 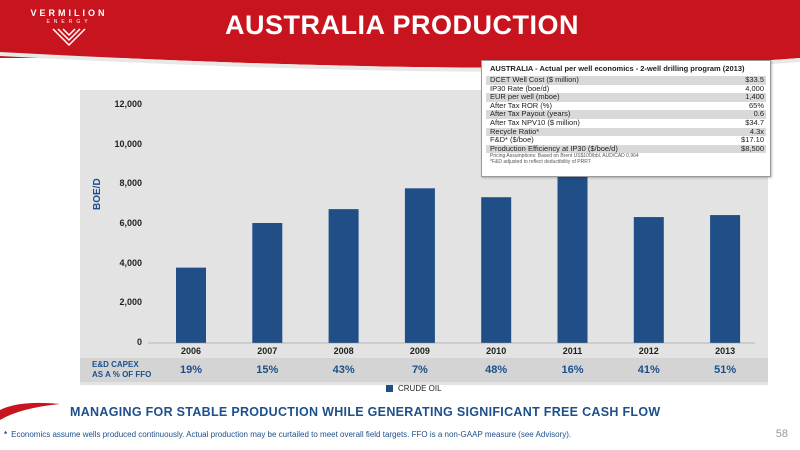 I want to click on table-row-value: 65%, so click(x=756, y=105).